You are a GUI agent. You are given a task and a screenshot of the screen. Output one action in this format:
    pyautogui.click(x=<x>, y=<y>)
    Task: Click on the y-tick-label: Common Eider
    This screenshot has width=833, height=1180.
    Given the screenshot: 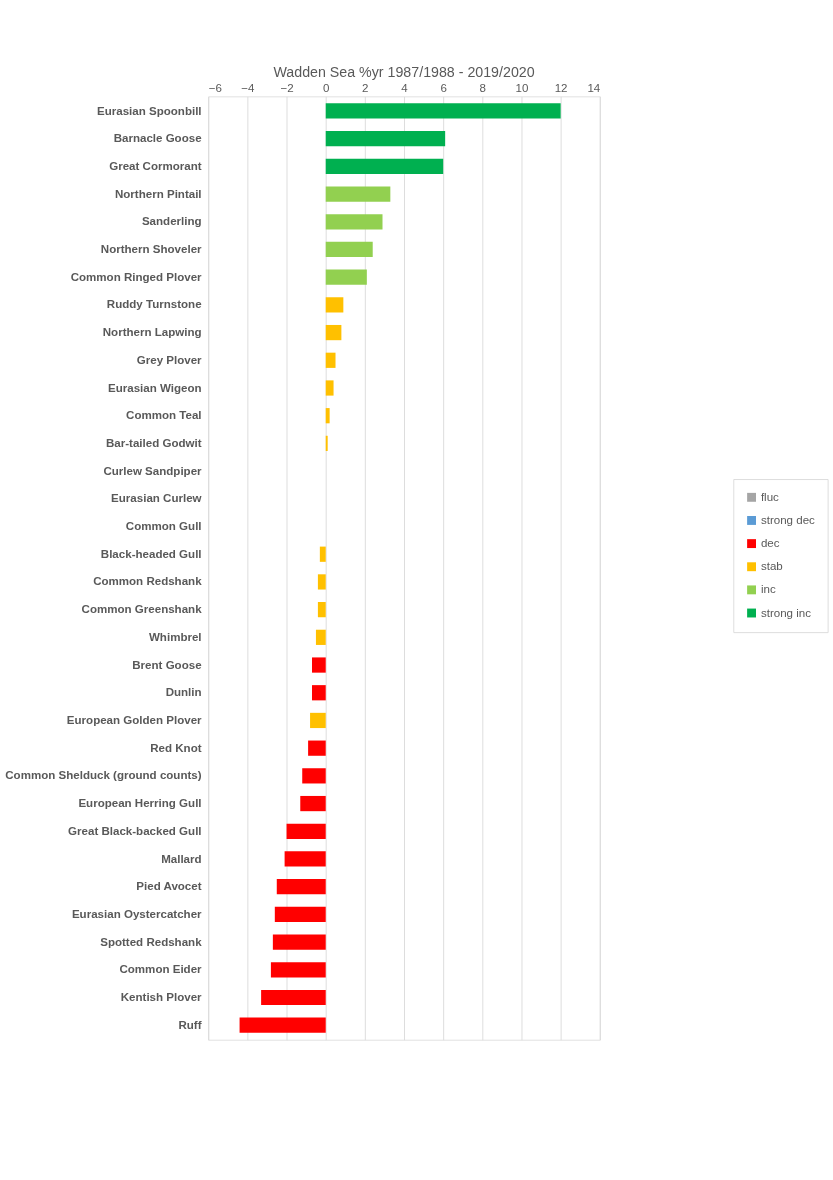 What is the action you would take?
    pyautogui.click(x=161, y=969)
    